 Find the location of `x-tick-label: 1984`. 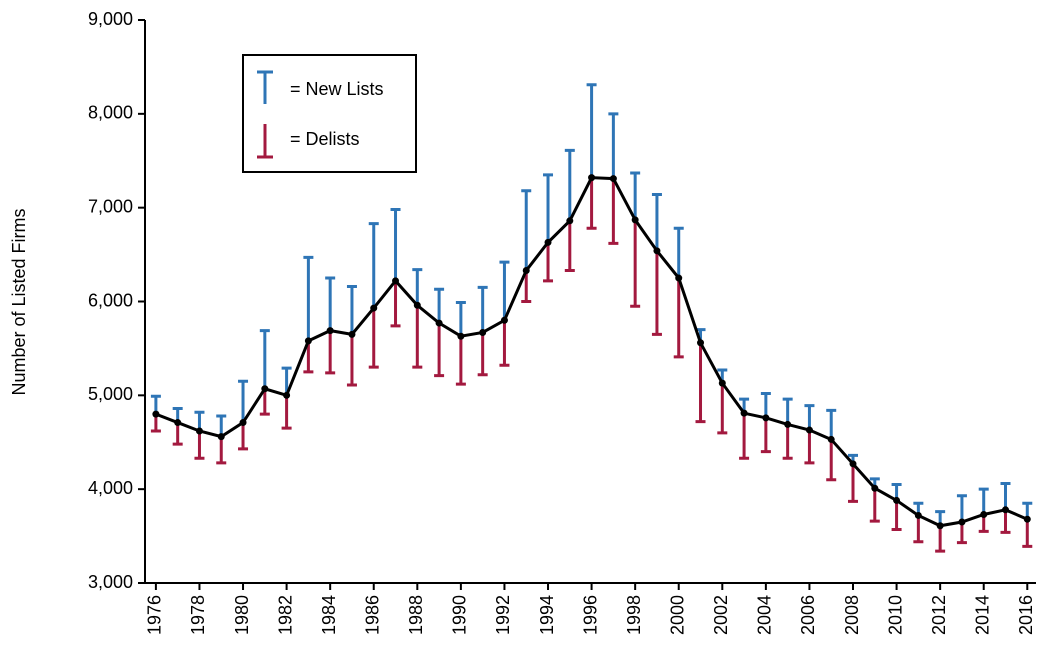

x-tick-label: 1984 is located at coordinates (329, 615).